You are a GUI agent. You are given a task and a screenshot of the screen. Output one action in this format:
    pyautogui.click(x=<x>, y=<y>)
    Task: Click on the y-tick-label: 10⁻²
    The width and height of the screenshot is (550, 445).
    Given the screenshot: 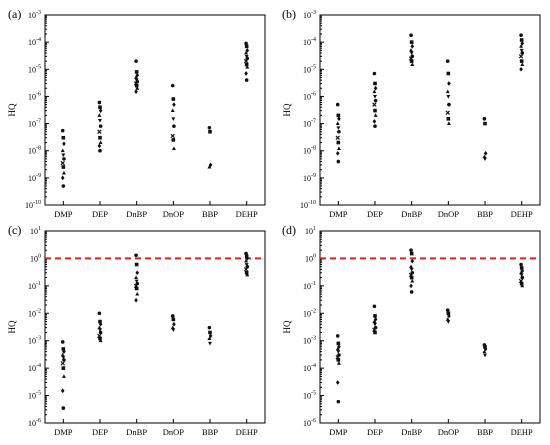 What is the action you would take?
    pyautogui.click(x=309, y=313)
    